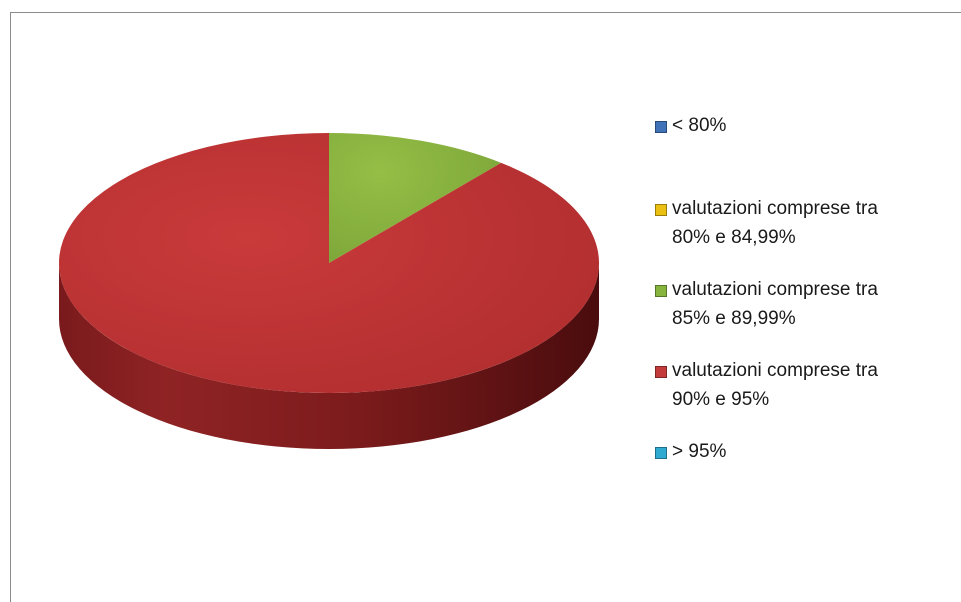 The image size is (961, 602). Describe the element at coordinates (808, 451) in the screenshot. I see `legend-item-4: > 95%` at that location.